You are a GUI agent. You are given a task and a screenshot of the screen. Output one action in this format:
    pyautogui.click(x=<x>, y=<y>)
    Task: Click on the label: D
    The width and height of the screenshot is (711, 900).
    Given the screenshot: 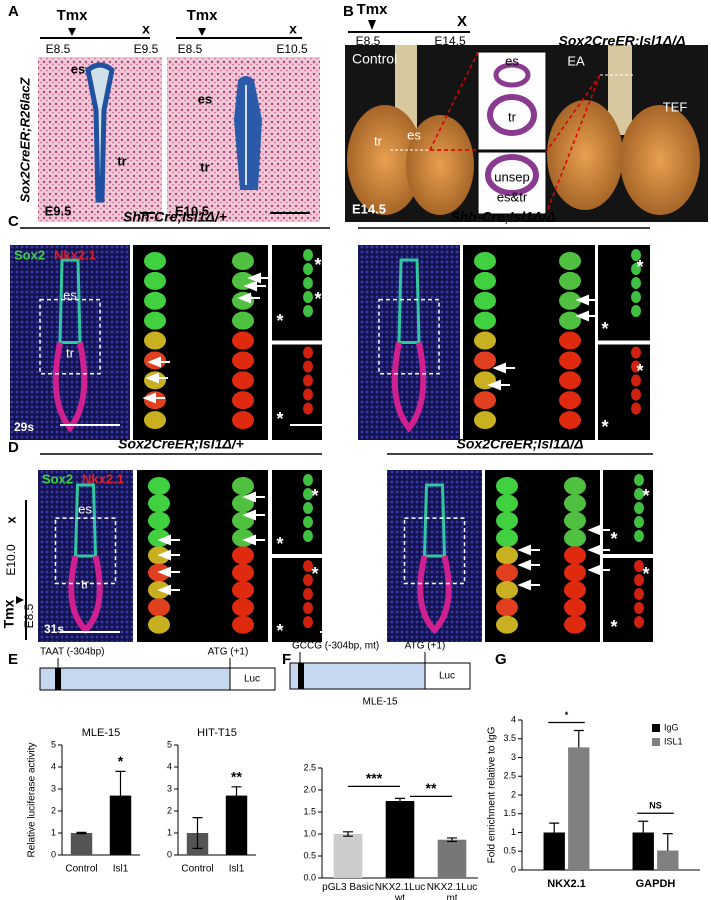 What is the action you would take?
    pyautogui.click(x=13, y=447)
    